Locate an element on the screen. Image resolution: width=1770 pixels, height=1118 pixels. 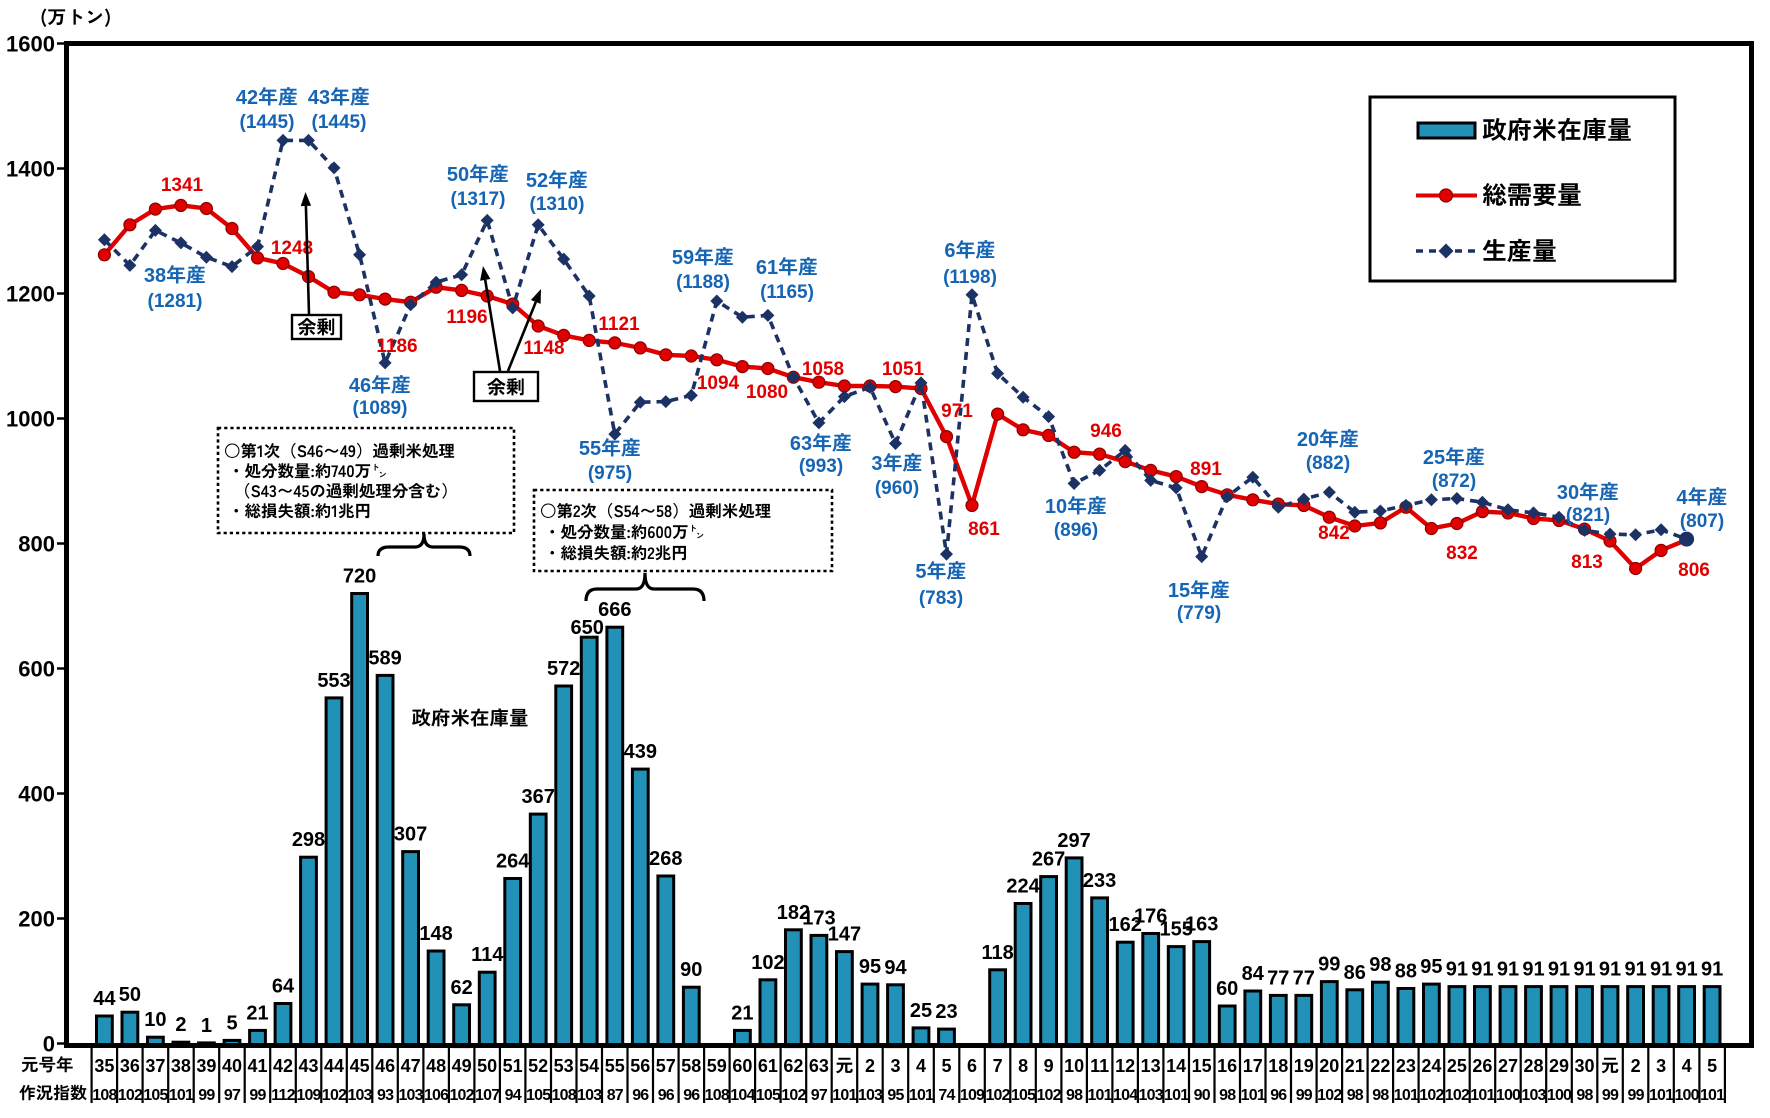
svg-text: 813 is located at coordinates (1587, 562).